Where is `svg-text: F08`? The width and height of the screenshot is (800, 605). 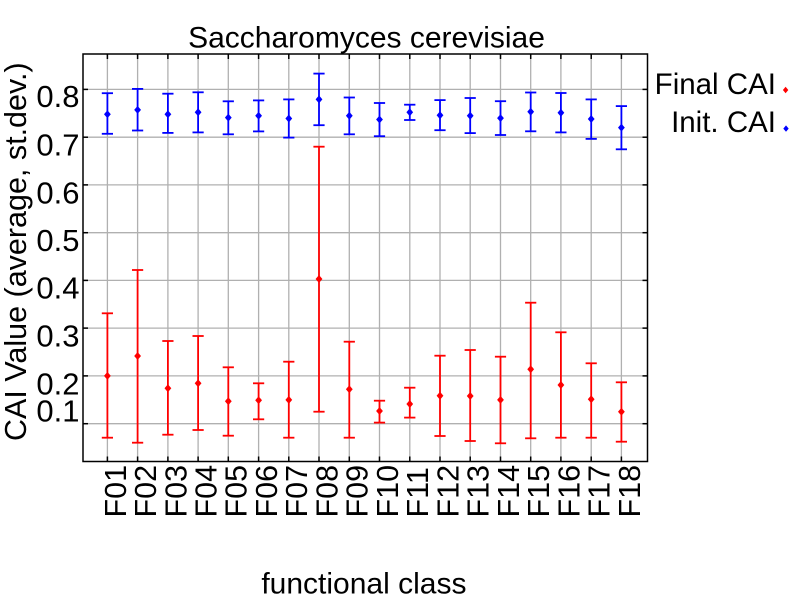
svg-text: F08 is located at coordinates (327, 491).